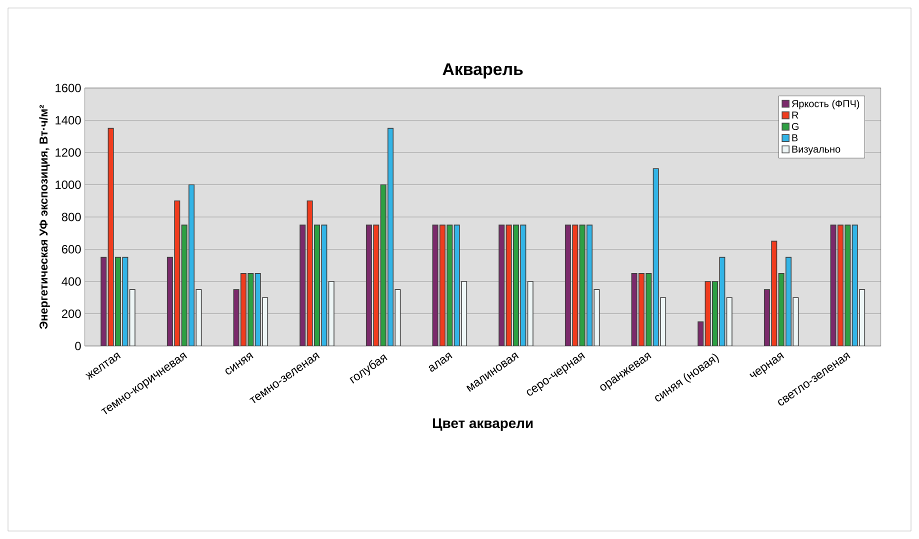 Image resolution: width=919 pixels, height=539 pixels. What do you see at coordinates (68, 184) in the screenshot?
I see `y-tick-label: 1000` at bounding box center [68, 184].